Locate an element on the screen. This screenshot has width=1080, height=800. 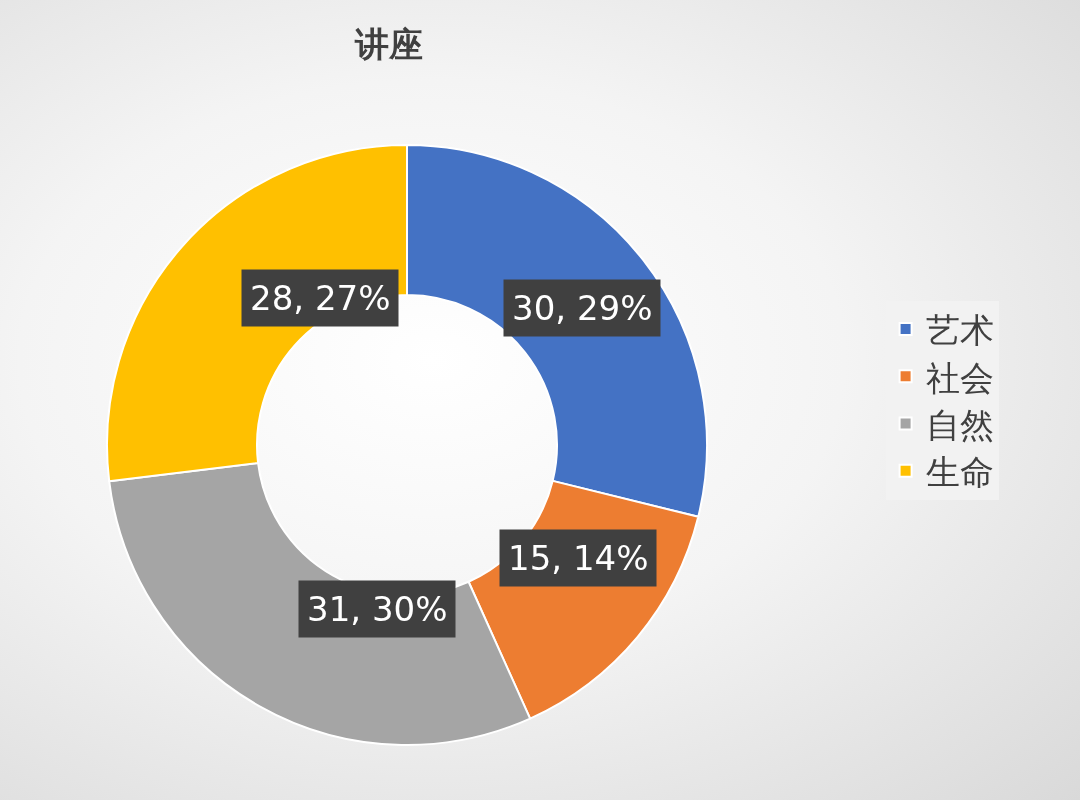
data-label: 31, 30% is located at coordinates (377, 609).